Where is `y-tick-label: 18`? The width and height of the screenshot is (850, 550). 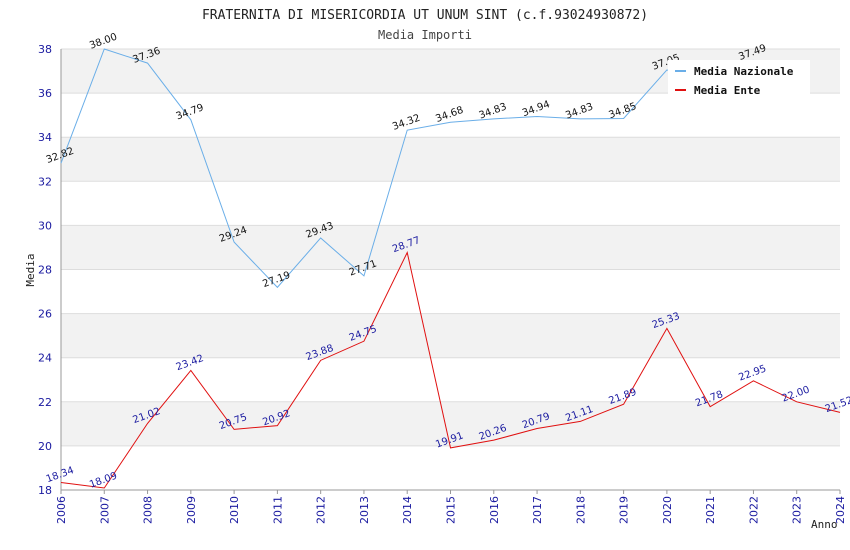
y-tick-label: 18 is located at coordinates (45, 490).